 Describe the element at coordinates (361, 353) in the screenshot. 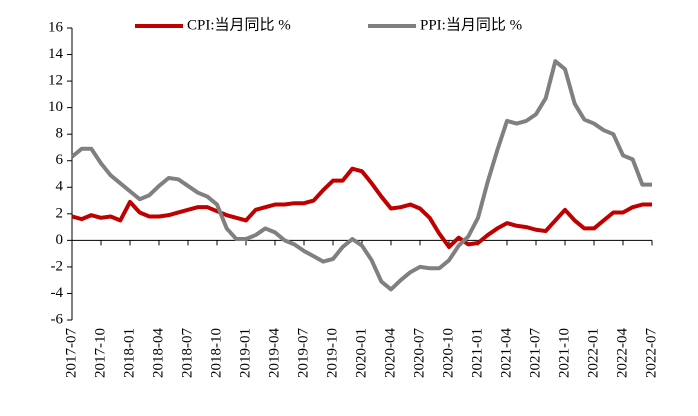

I see `x-tick-label: 2020-01` at that location.